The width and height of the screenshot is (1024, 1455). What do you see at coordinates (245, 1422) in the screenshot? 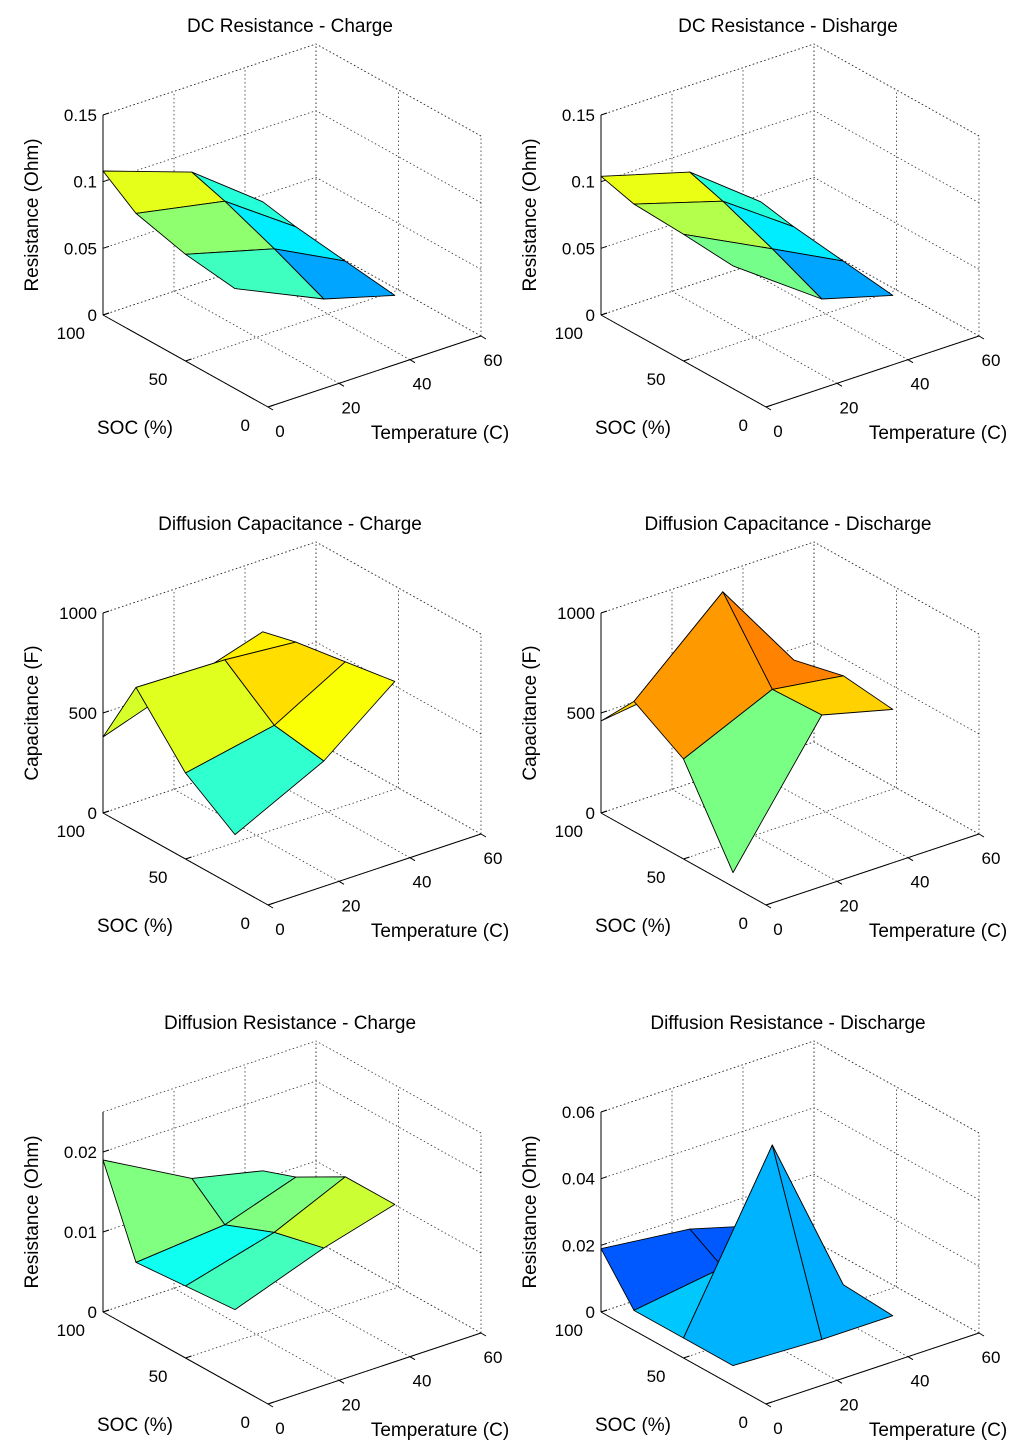
I see `y-tick-label: 0` at bounding box center [245, 1422].